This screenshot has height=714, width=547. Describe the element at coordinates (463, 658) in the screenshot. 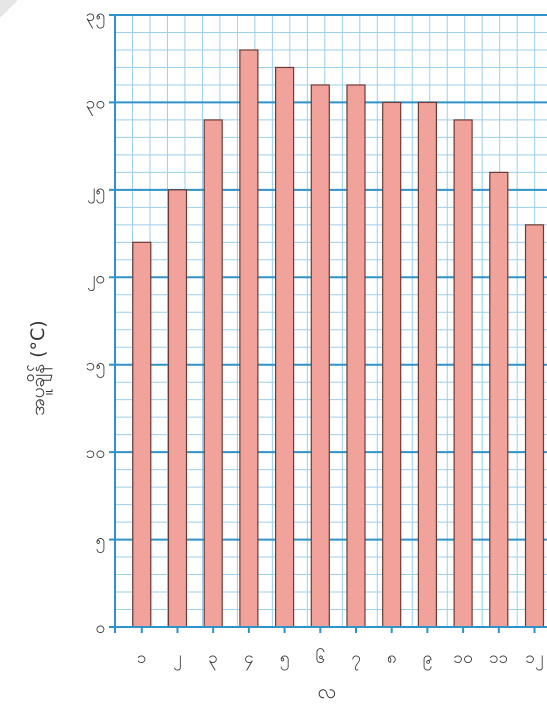

I see `x-tick-label: ၁၀` at that location.